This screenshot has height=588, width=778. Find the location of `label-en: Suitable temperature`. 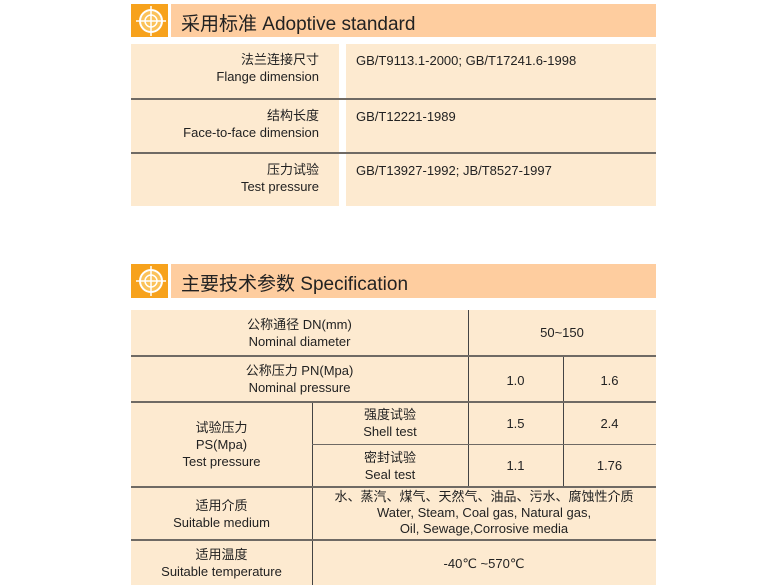

label-en: Suitable temperature is located at coordinates (221, 571).